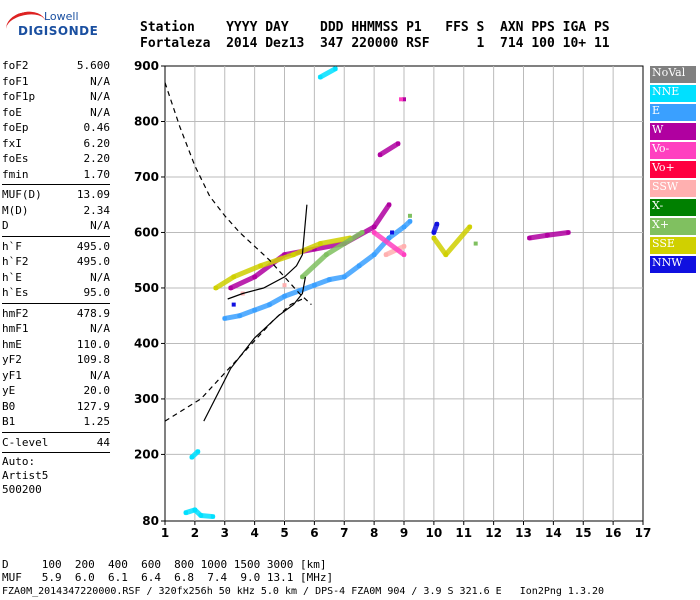 This screenshot has height=600, width=700. I want to click on param-key: M(D), so click(15, 210).